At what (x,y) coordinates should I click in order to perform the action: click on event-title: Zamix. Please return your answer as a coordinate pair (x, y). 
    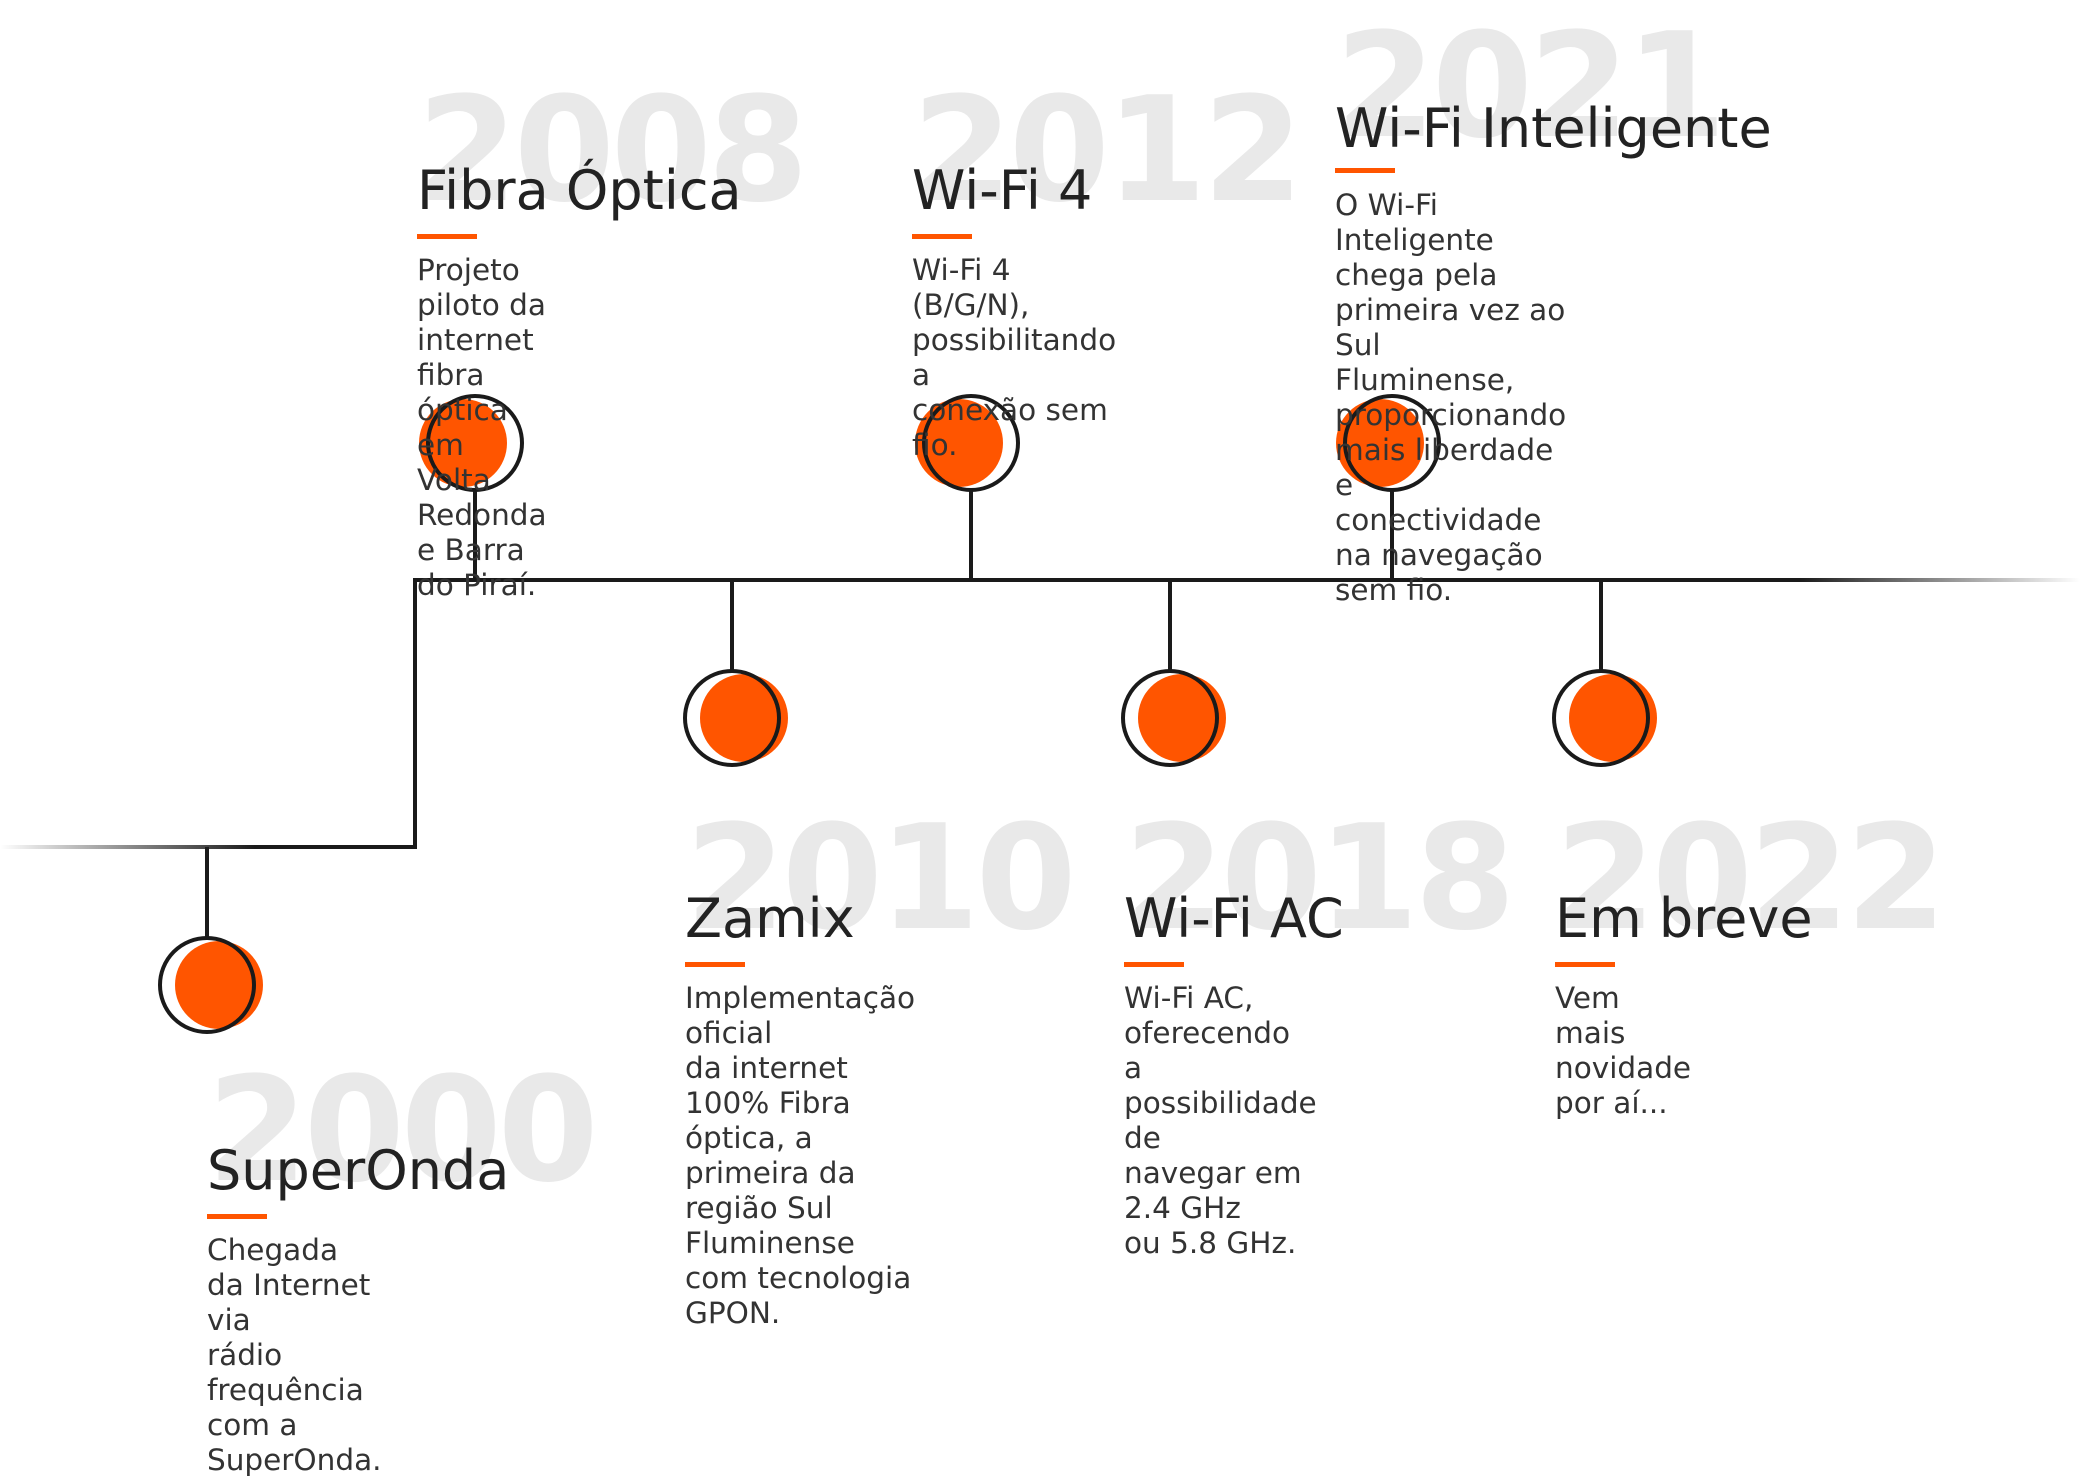
    Looking at the image, I should click on (770, 918).